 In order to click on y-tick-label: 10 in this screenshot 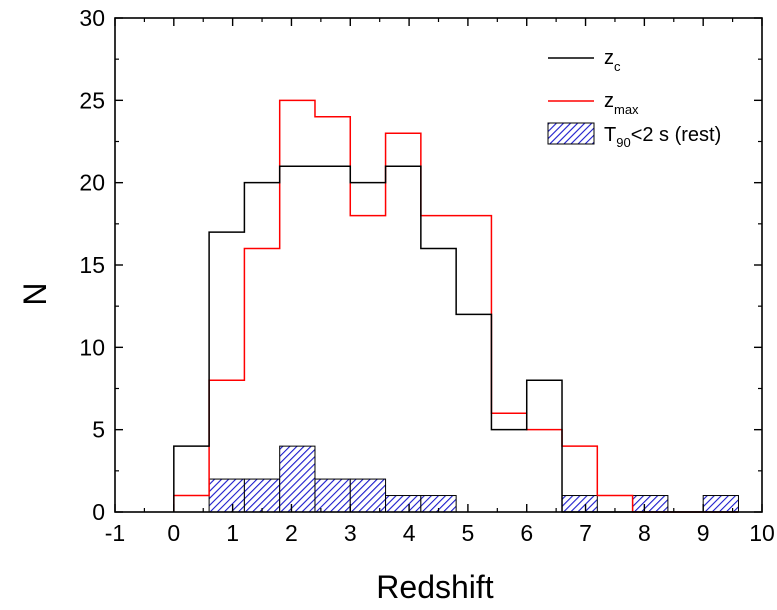, I will do `click(92, 347)`.